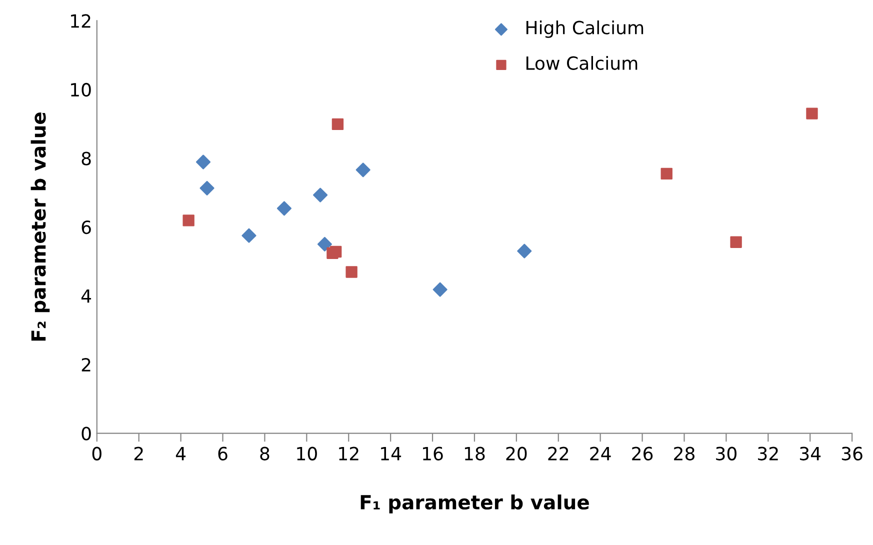 This screenshot has height=545, width=873. I want to click on x-tick-label: 30, so click(726, 453).